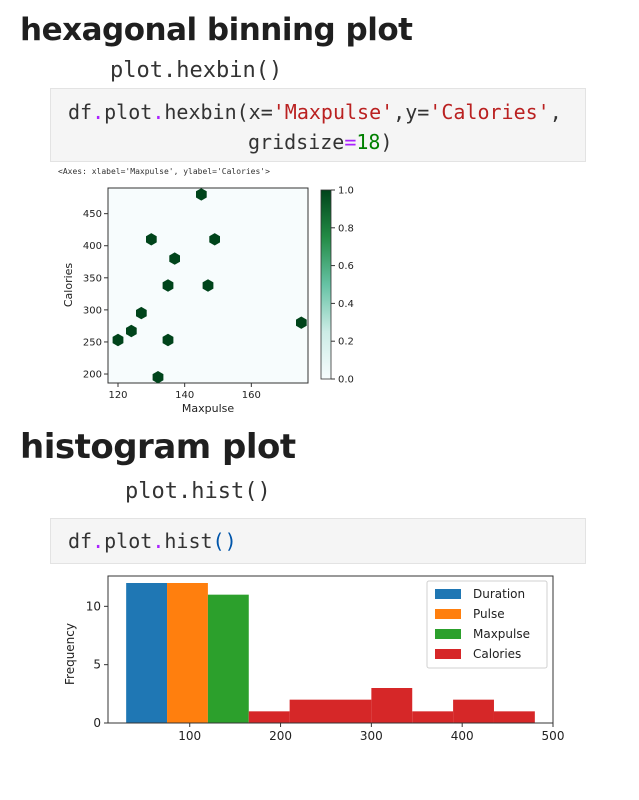 The width and height of the screenshot is (639, 800). What do you see at coordinates (555, 112) in the screenshot?
I see `code-token: ,` at bounding box center [555, 112].